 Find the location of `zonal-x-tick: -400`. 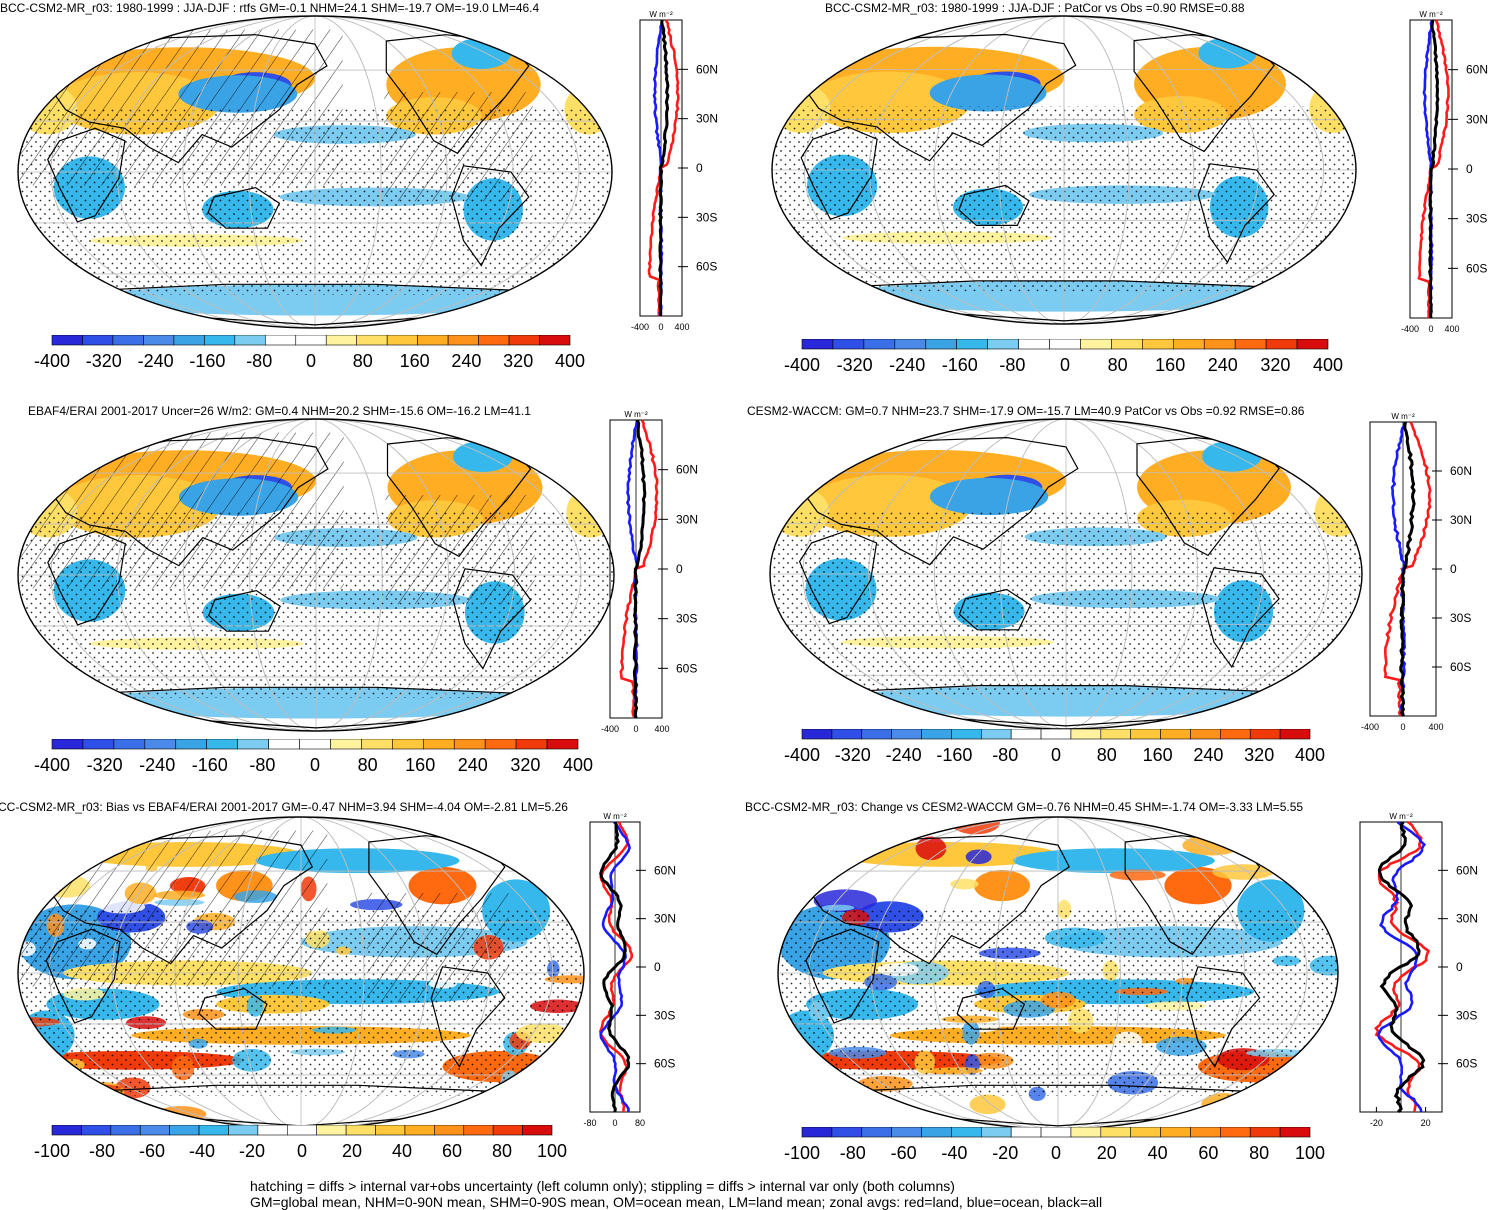

zonal-x-tick: -400 is located at coordinates (1370, 727).